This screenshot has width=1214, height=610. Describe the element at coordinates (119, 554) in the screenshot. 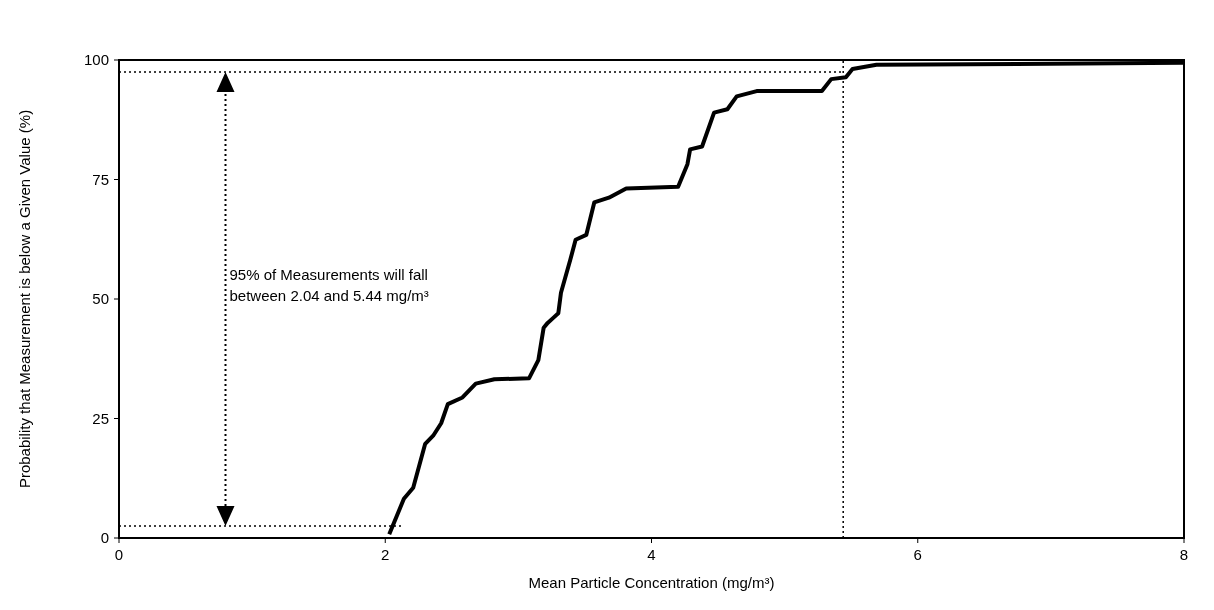

I see `x-tick-label: 0` at that location.